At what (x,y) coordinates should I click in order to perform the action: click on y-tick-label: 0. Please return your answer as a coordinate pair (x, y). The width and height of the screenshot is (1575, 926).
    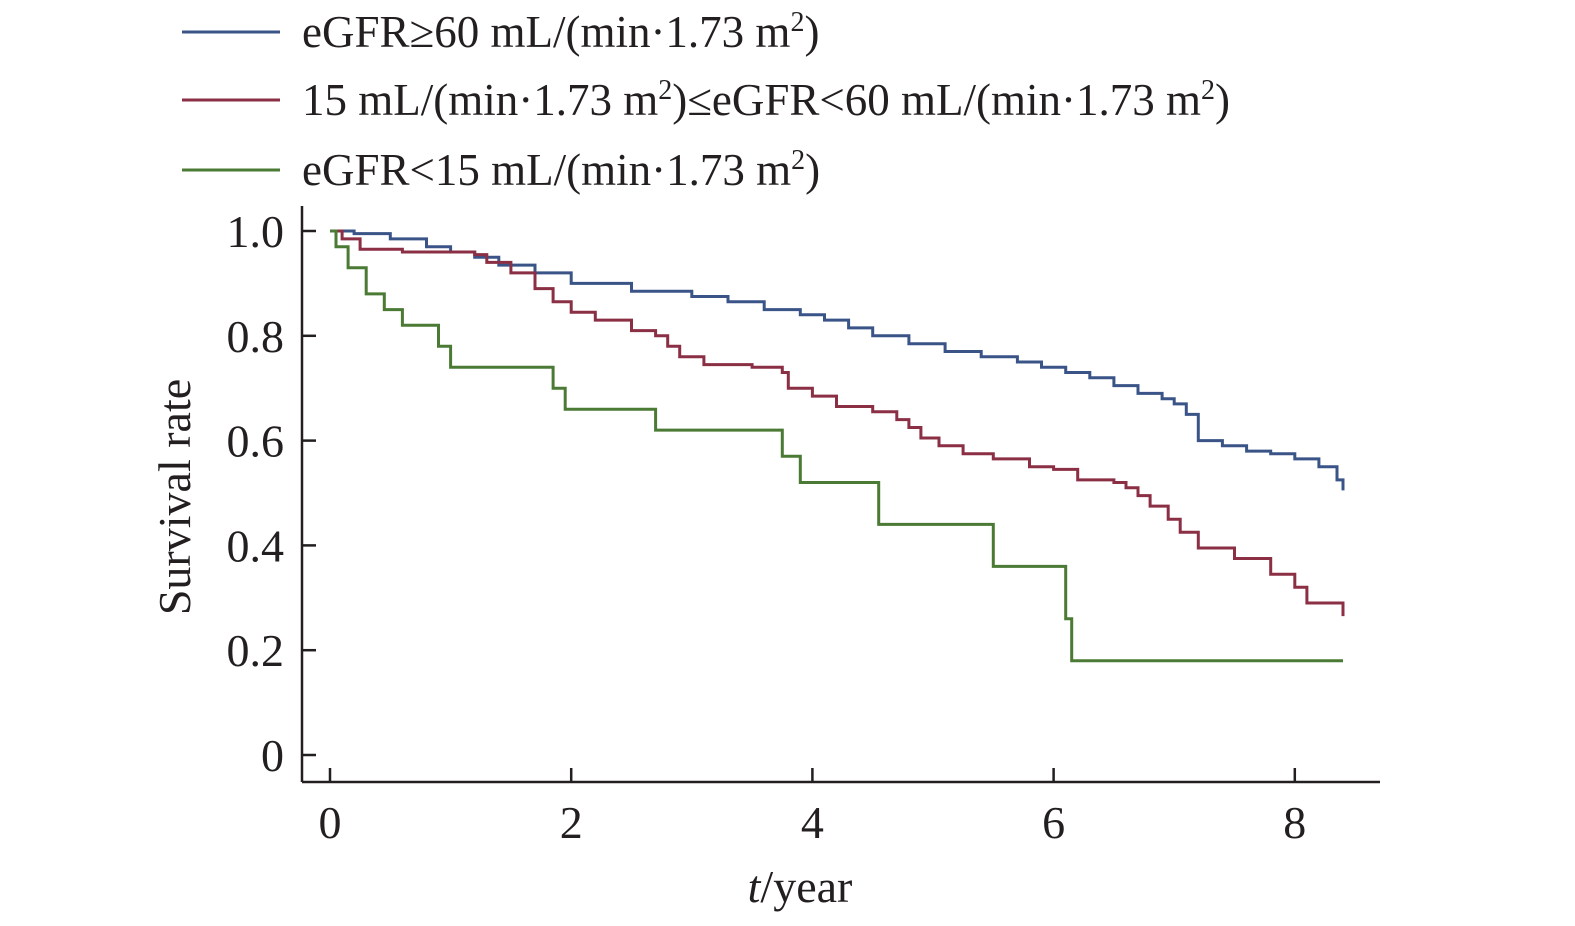
    Looking at the image, I should click on (272, 755).